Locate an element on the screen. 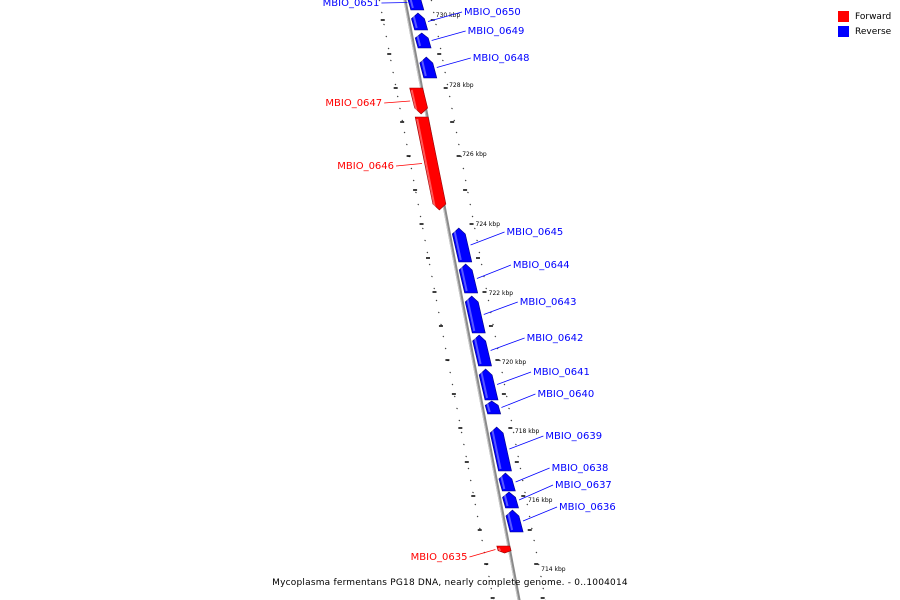 The image size is (900, 600). gene-label: MBIO_0650 is located at coordinates (492, 12).